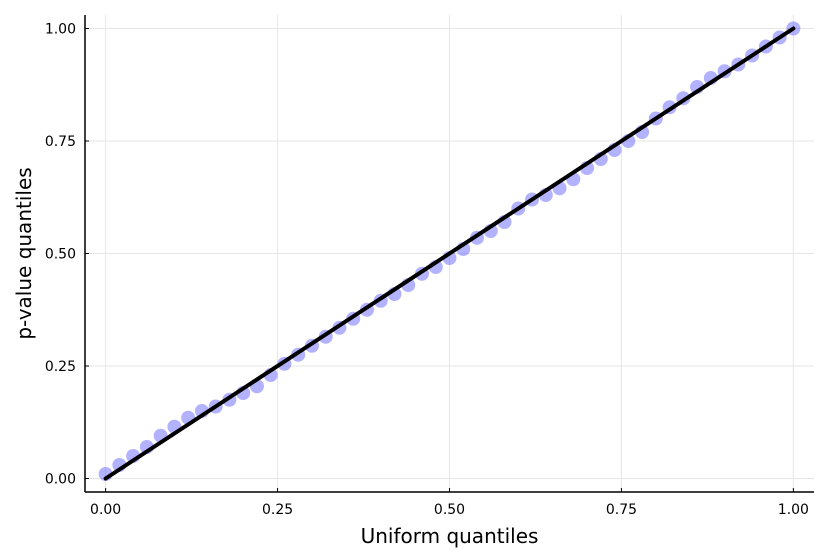 This screenshot has width=830, height=554. What do you see at coordinates (60, 255) in the screenshot?
I see `y-tick-label: 0.50` at bounding box center [60, 255].